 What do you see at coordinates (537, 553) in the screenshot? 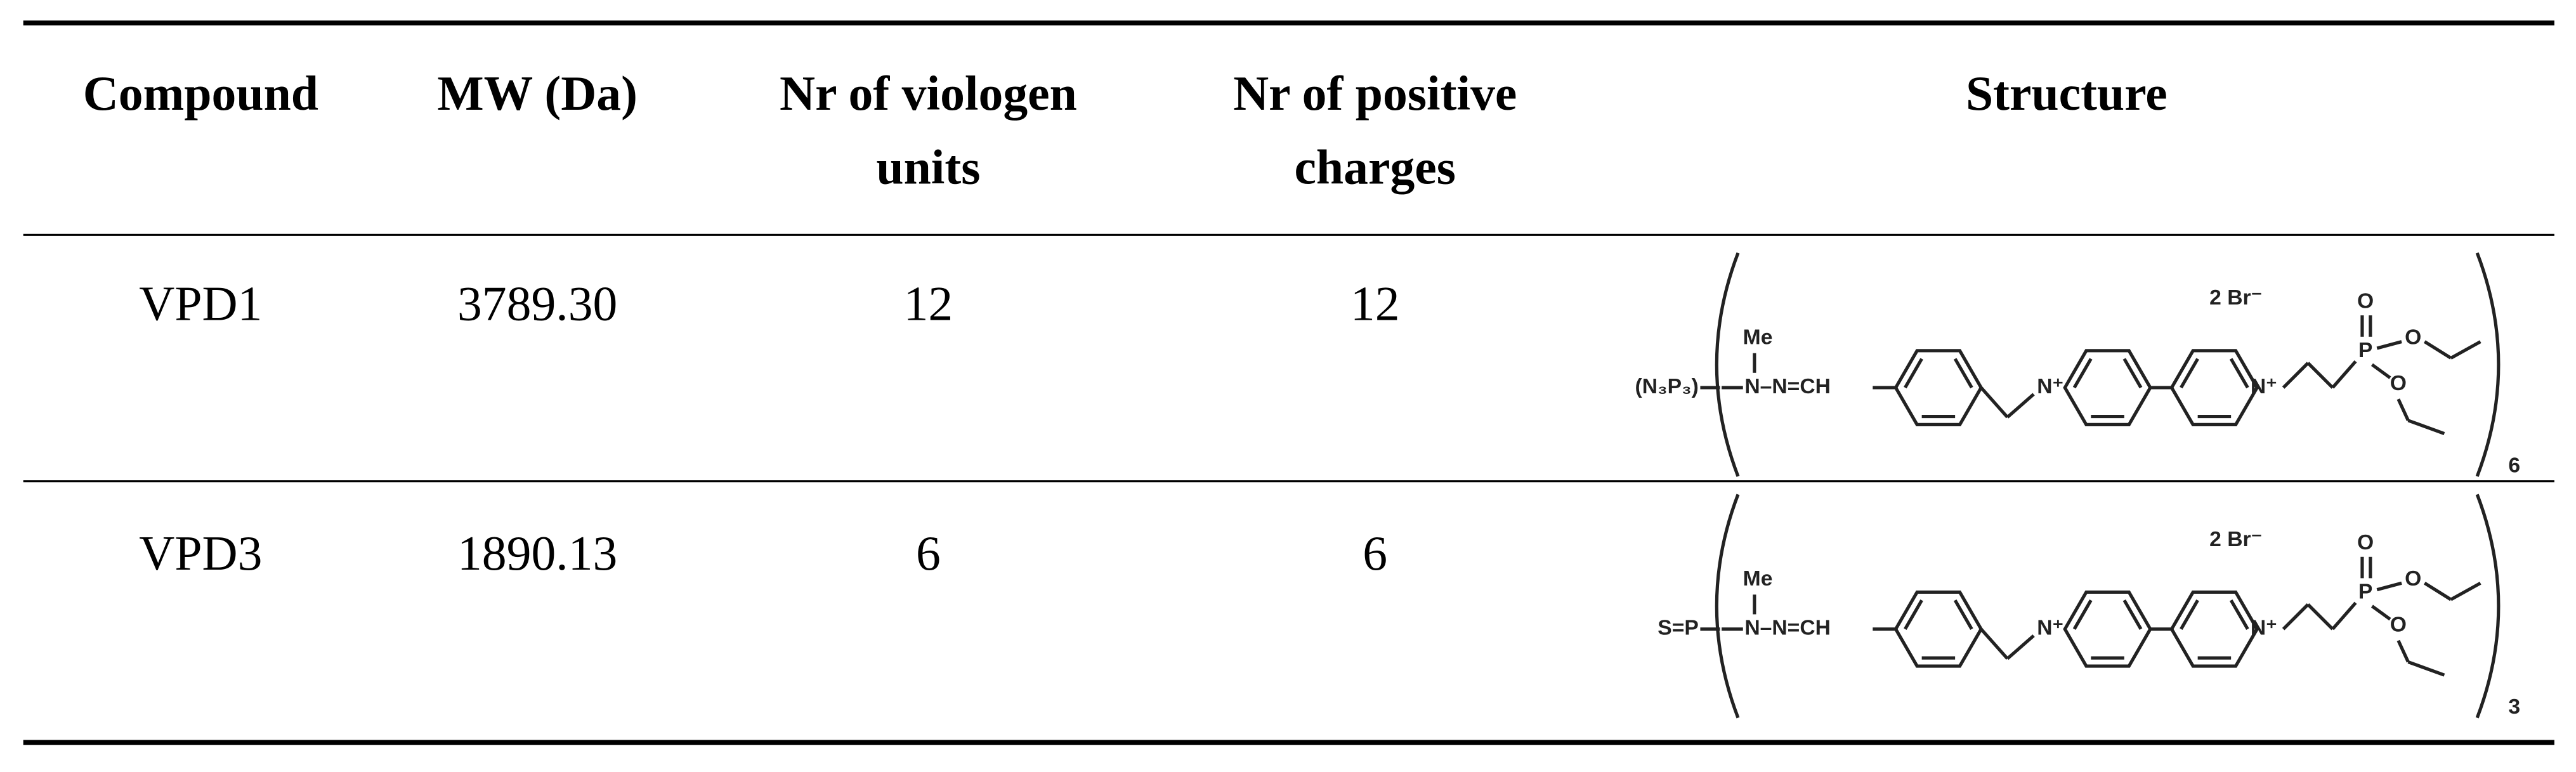
I see `body-cell: 1890.13` at bounding box center [537, 553].